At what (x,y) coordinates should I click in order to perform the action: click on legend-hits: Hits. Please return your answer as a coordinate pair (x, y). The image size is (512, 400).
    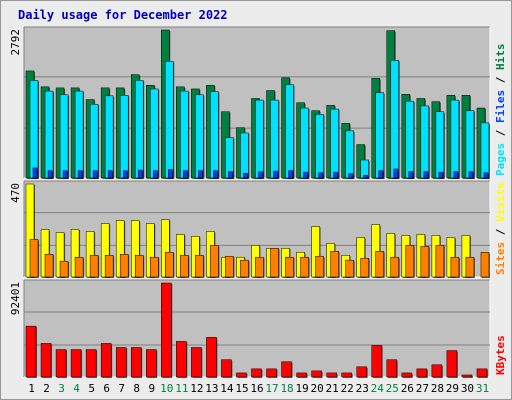
    Looking at the image, I should click on (500, 57).